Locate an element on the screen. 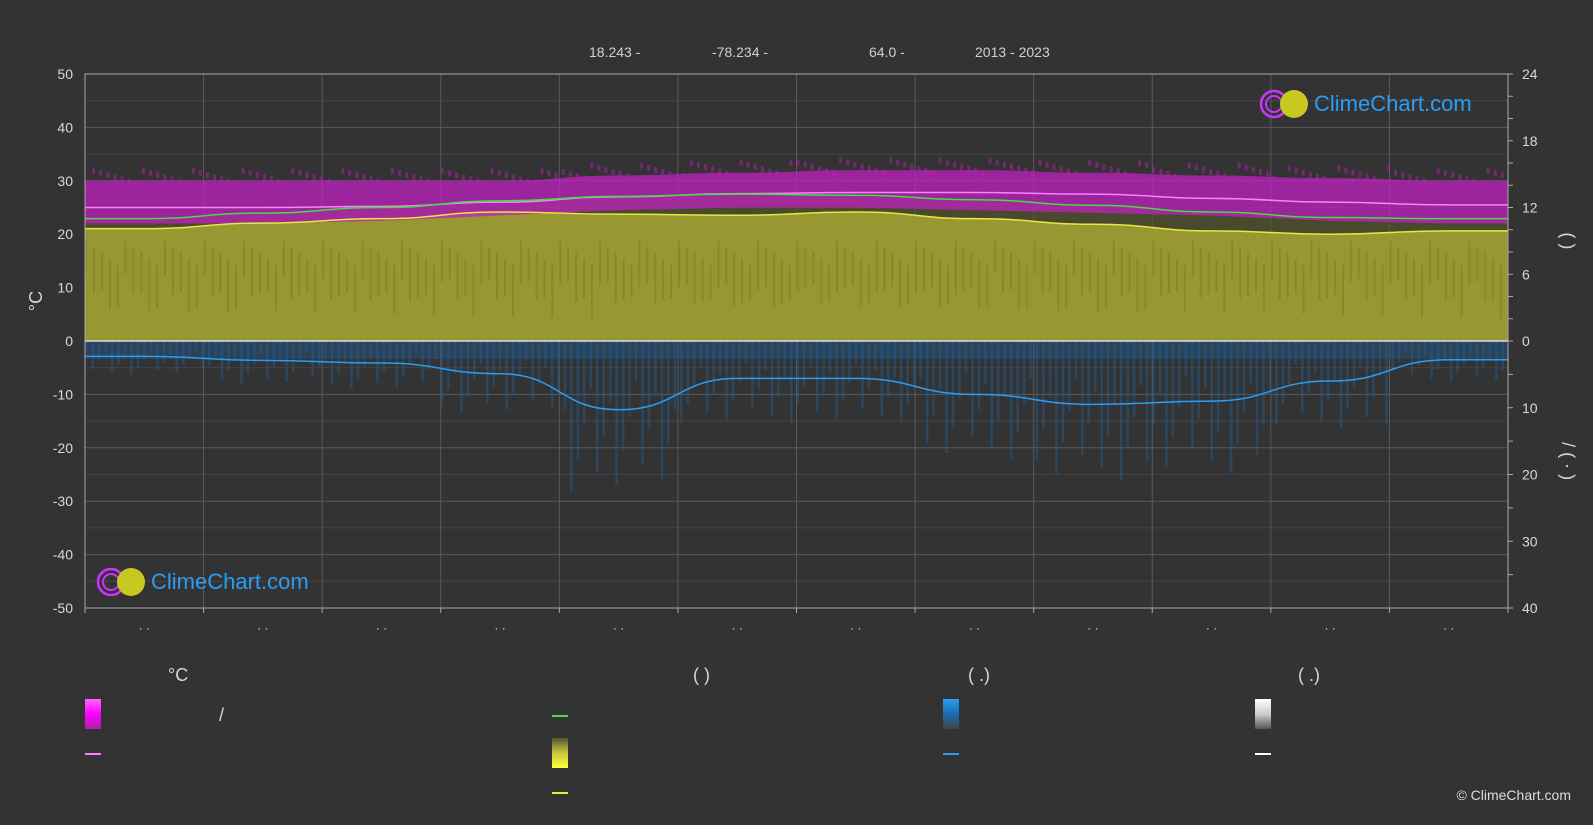 This screenshot has height=825, width=1593. y-left-tick-label: -50 is located at coordinates (63, 608).